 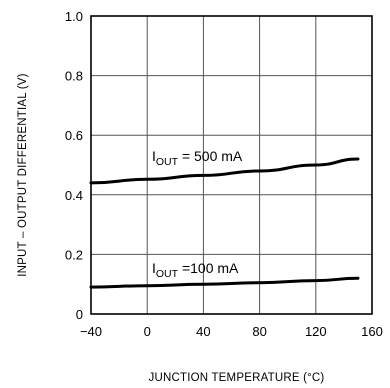 I want to click on y-tick-label: 1.0, so click(x=74, y=16).